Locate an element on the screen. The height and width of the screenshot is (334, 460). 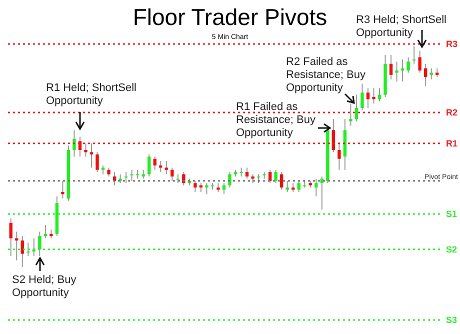
ref-line-label: S2 is located at coordinates (452, 249).